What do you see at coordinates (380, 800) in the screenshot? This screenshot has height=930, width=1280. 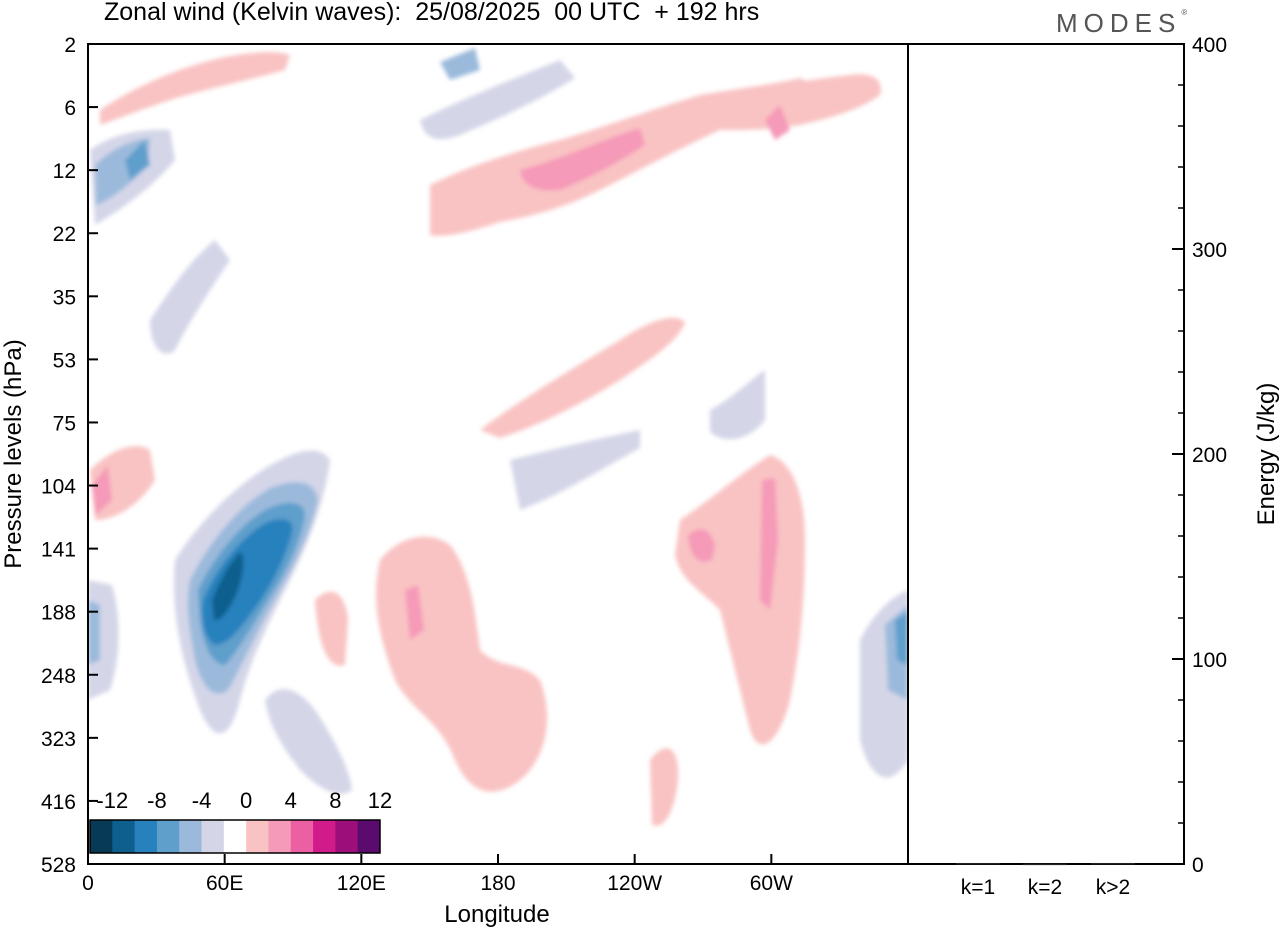 I see `colorbar-label: 12` at bounding box center [380, 800].